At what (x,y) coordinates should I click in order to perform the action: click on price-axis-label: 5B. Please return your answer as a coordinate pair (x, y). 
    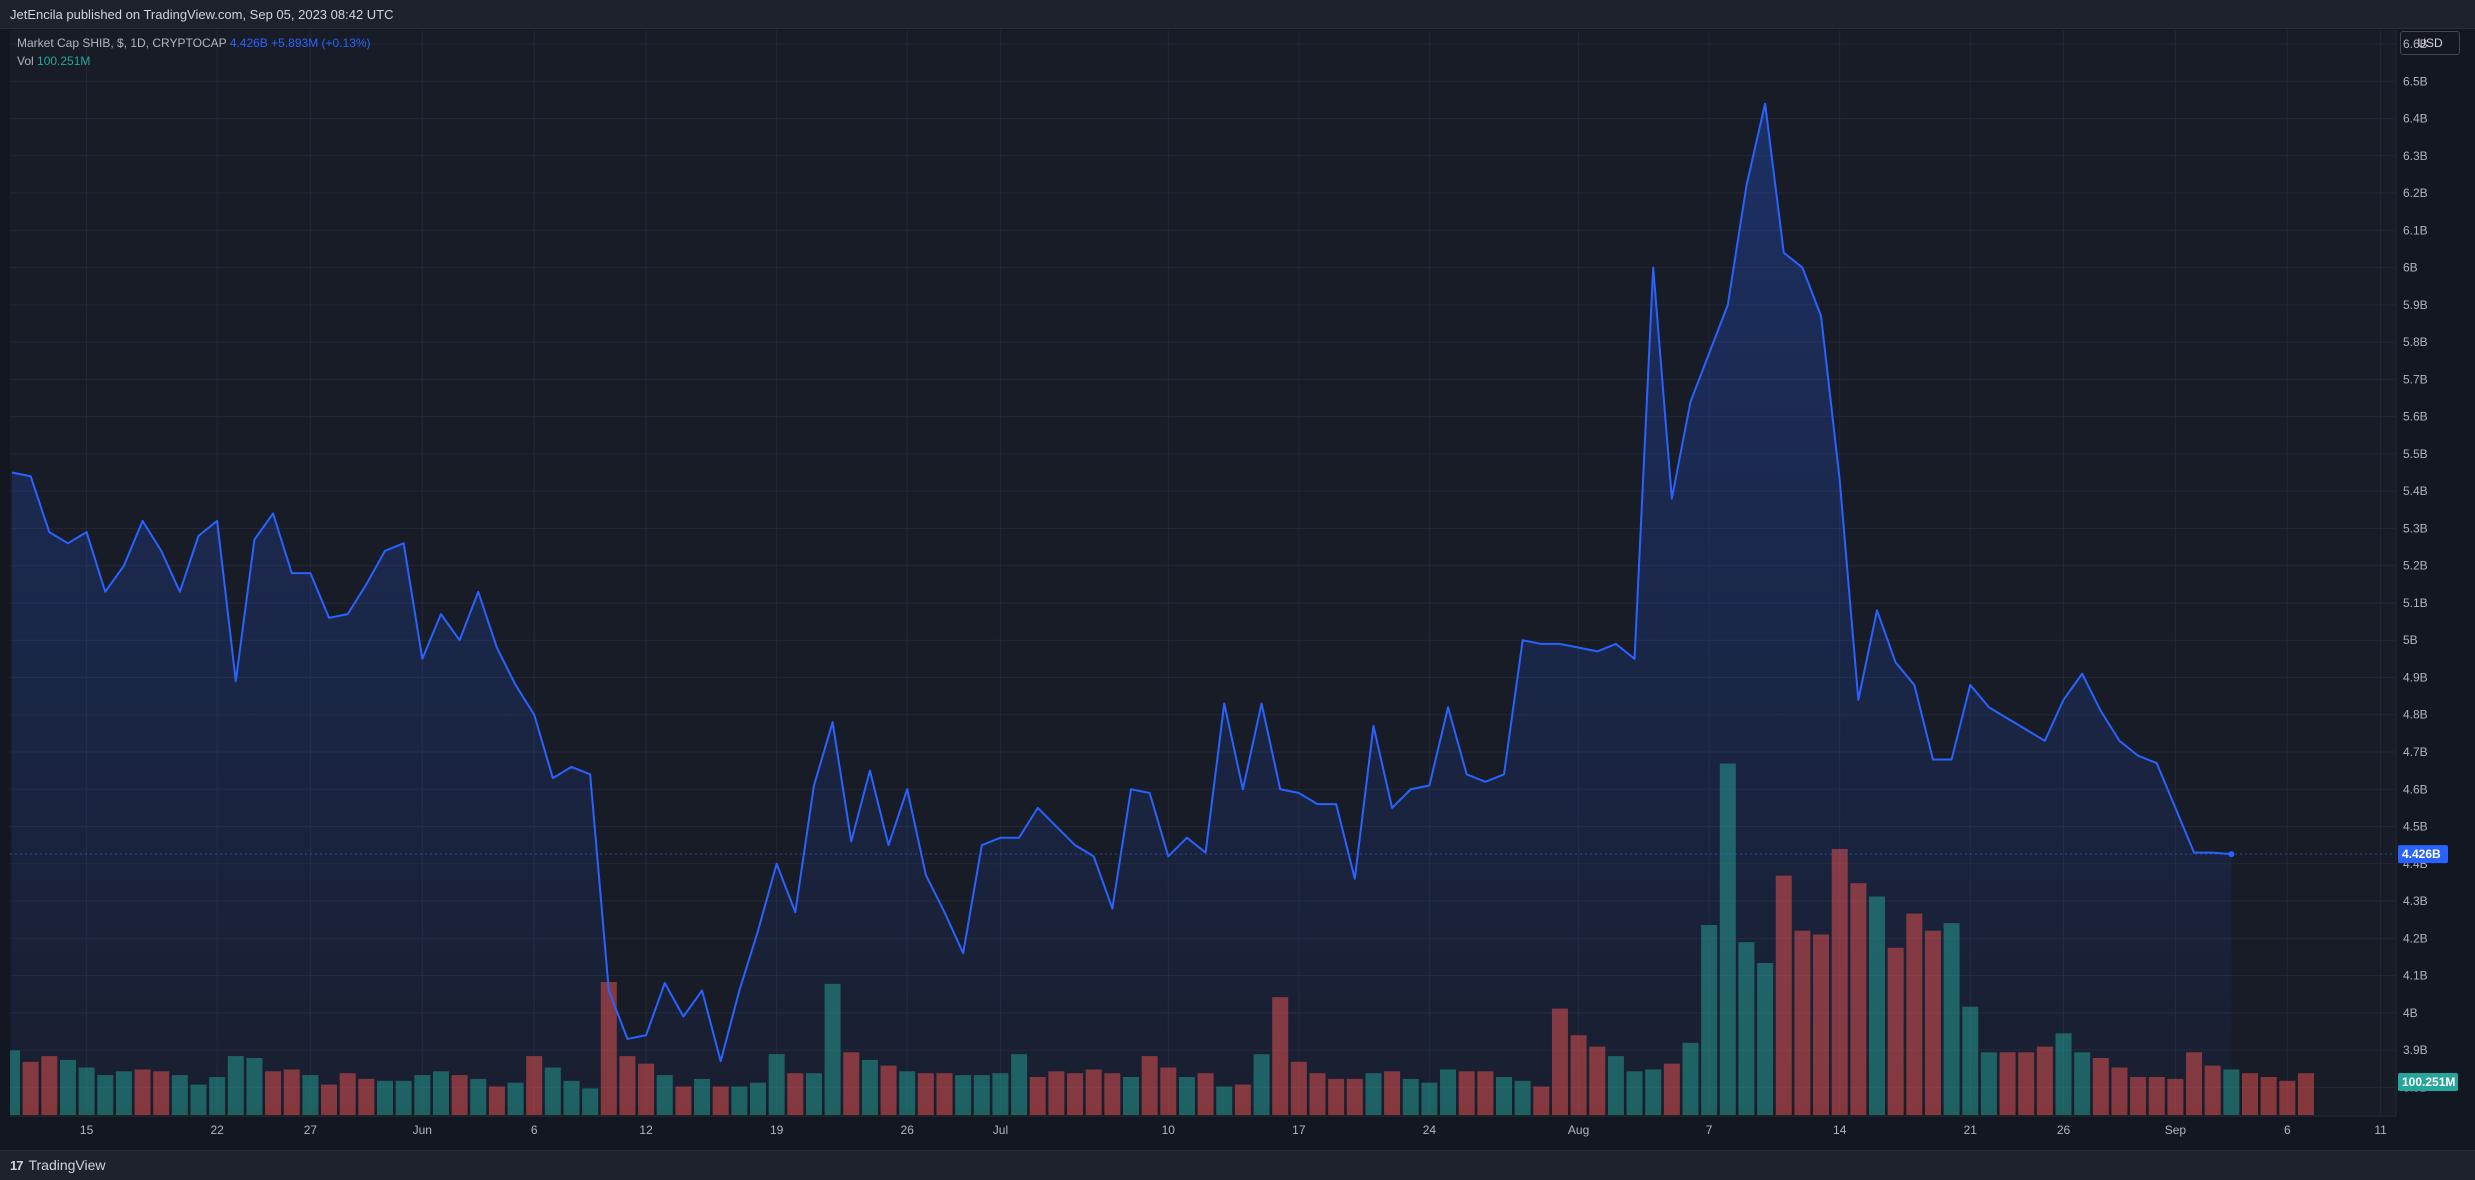
    Looking at the image, I should click on (2410, 640).